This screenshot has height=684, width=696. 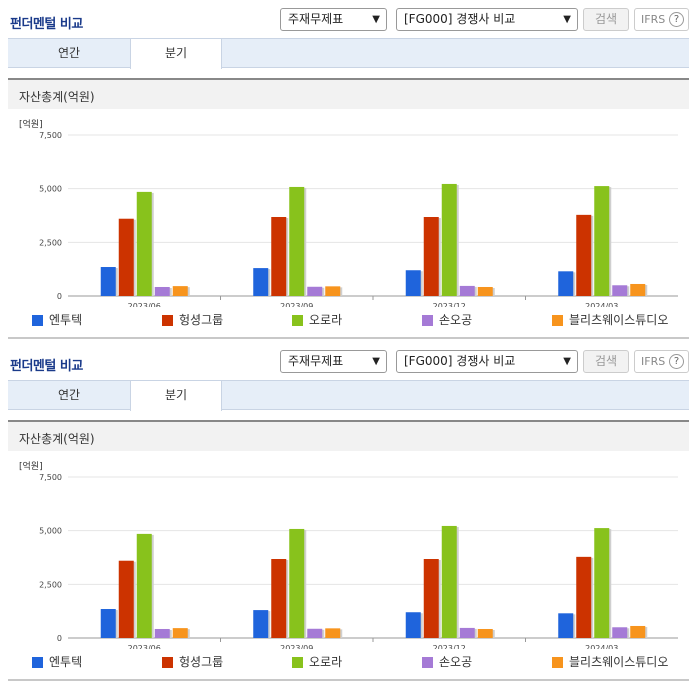 What do you see at coordinates (144, 304) in the screenshot?
I see `x-tick-label: 2023/06` at bounding box center [144, 304].